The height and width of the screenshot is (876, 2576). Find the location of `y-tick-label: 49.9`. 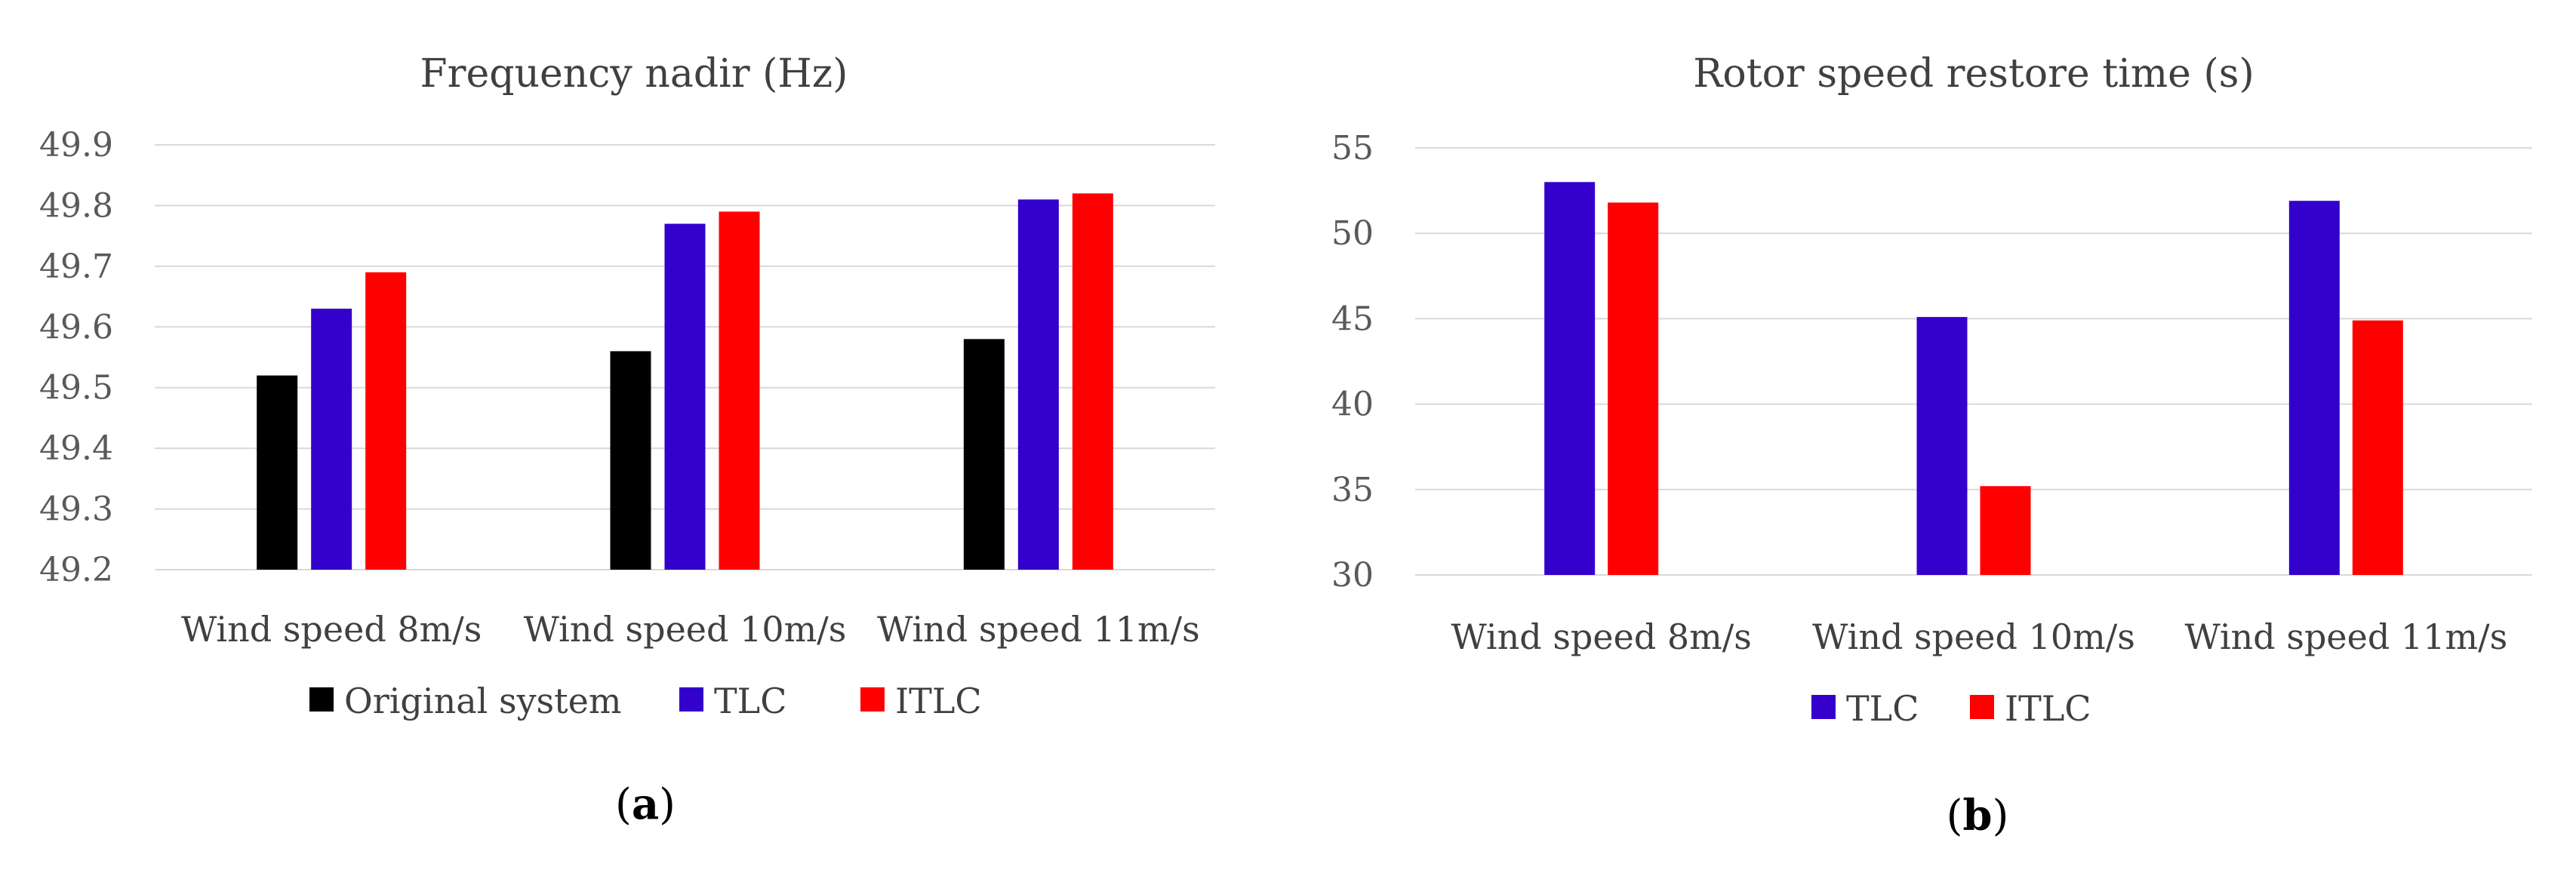

y-tick-label: 49.9 is located at coordinates (76, 145).